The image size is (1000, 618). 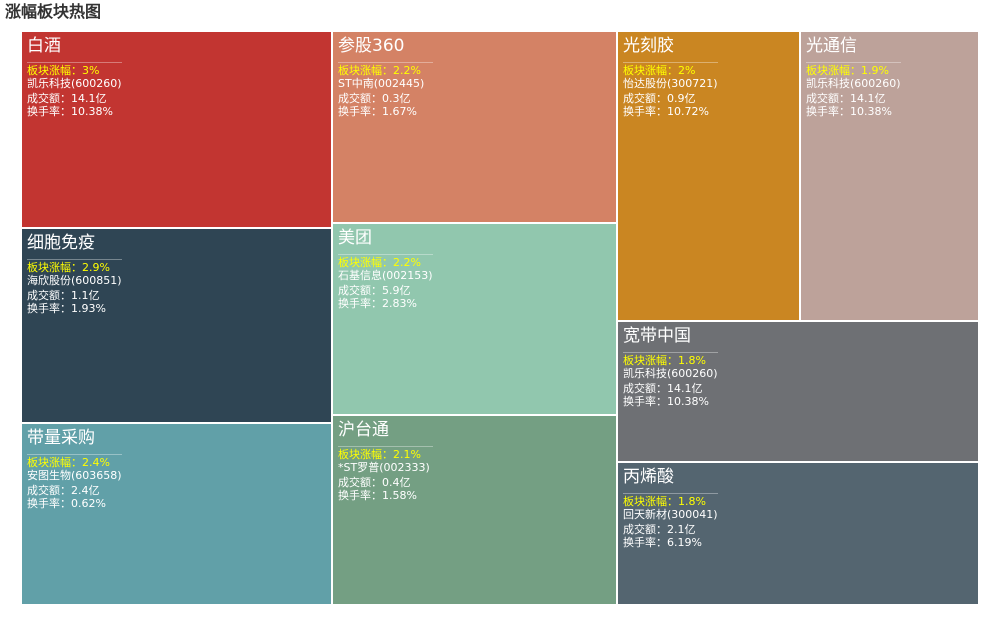 I want to click on trade-amount: 成交额：0.4亿, so click(x=374, y=482).